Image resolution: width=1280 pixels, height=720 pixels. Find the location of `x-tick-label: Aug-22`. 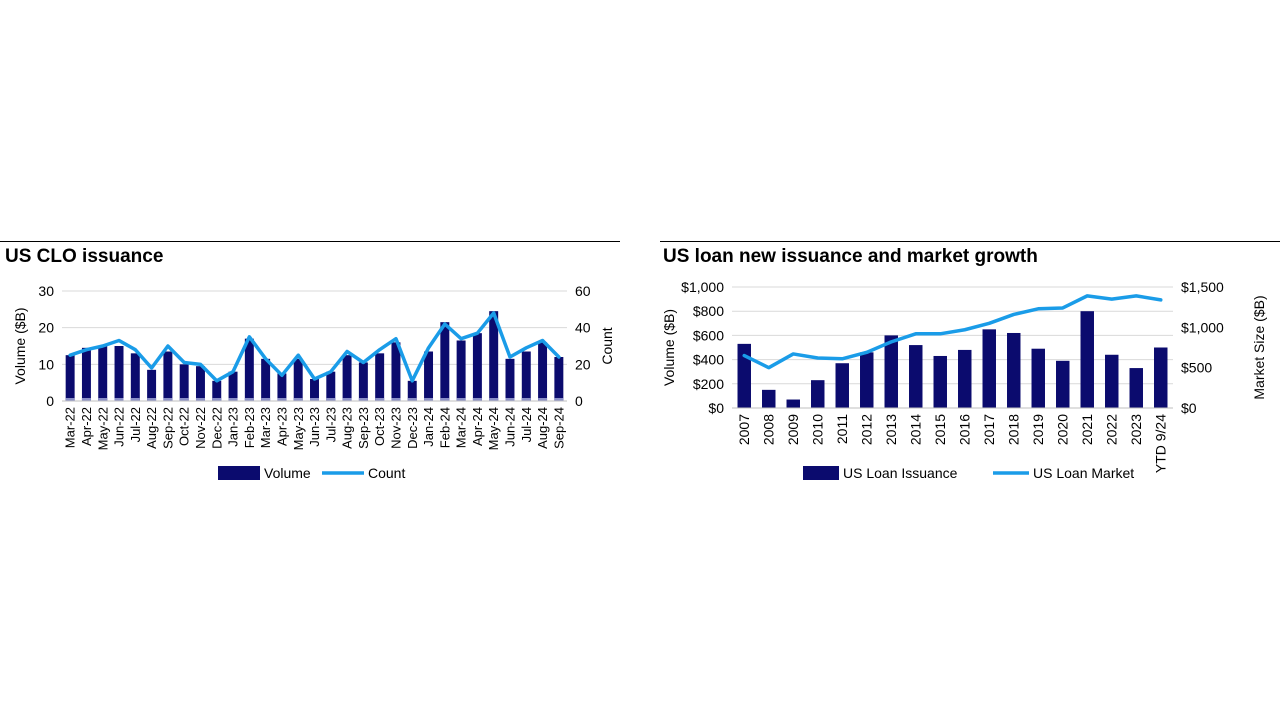

x-tick-label: Aug-22 is located at coordinates (151, 428).